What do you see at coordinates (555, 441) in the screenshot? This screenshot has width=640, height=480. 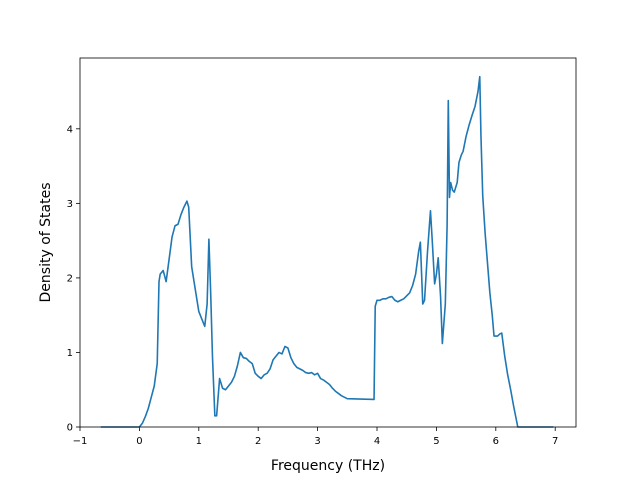 I see `x-tick-label: 7` at bounding box center [555, 441].